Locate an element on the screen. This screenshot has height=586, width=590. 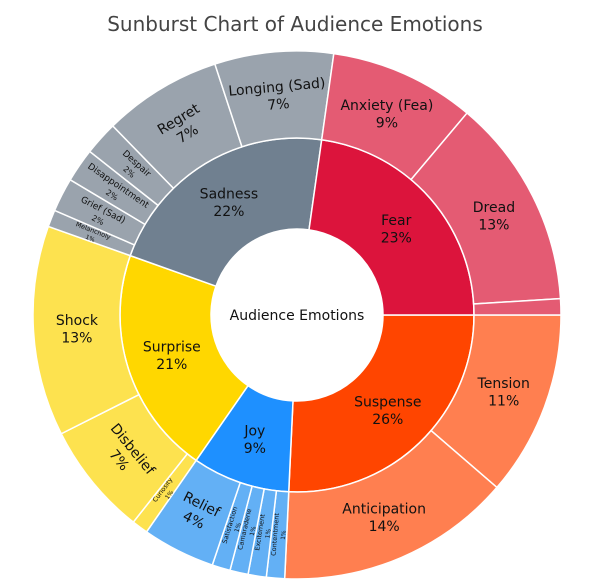
label-name: Contentment is located at coordinates (276, 534).